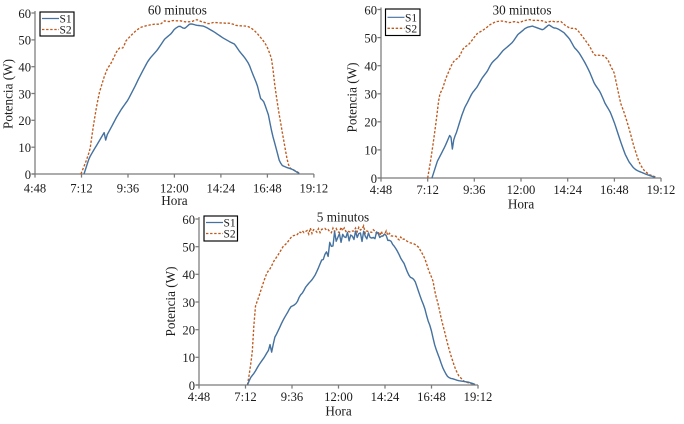 Image resolution: width=684 pixels, height=424 pixels. I want to click on svg-text: 60 minutos, so click(177, 10).